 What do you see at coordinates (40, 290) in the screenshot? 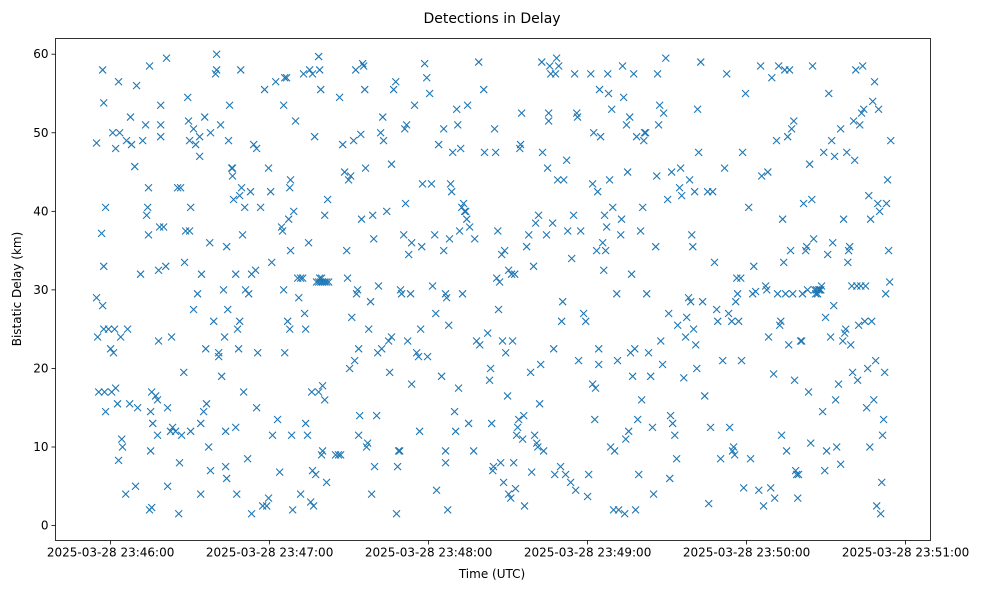
I see `y-tick-label: 30` at bounding box center [40, 290].